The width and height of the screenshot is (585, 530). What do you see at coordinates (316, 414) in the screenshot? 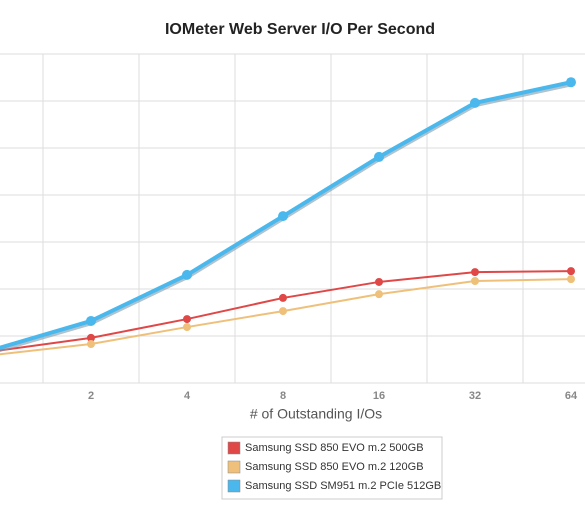
I see `x-axis-title: # of Outstanding I/Os` at bounding box center [316, 414].